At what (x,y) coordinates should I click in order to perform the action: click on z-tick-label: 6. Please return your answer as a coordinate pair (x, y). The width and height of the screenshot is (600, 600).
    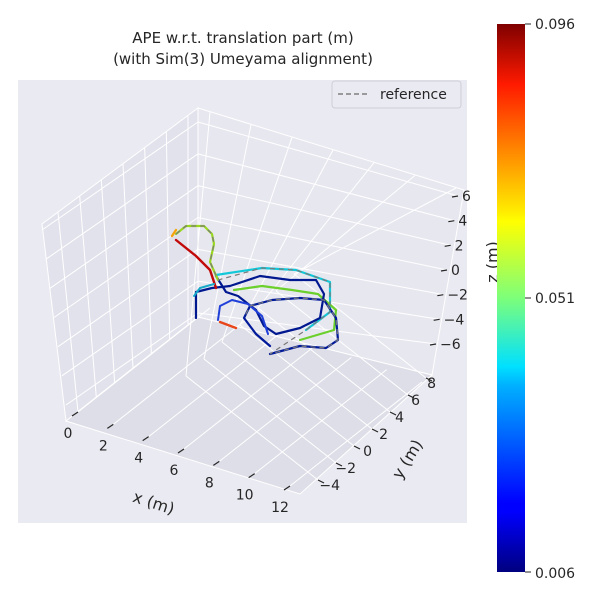
    Looking at the image, I should click on (466, 197).